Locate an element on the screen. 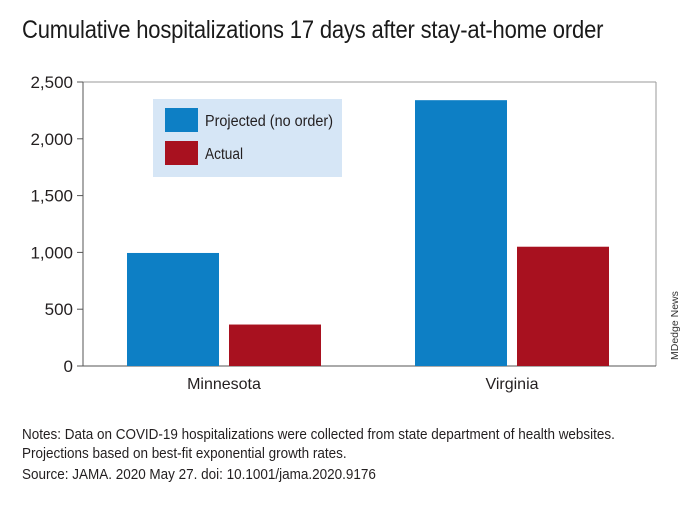  source-label: Source: is located at coordinates (45, 475).